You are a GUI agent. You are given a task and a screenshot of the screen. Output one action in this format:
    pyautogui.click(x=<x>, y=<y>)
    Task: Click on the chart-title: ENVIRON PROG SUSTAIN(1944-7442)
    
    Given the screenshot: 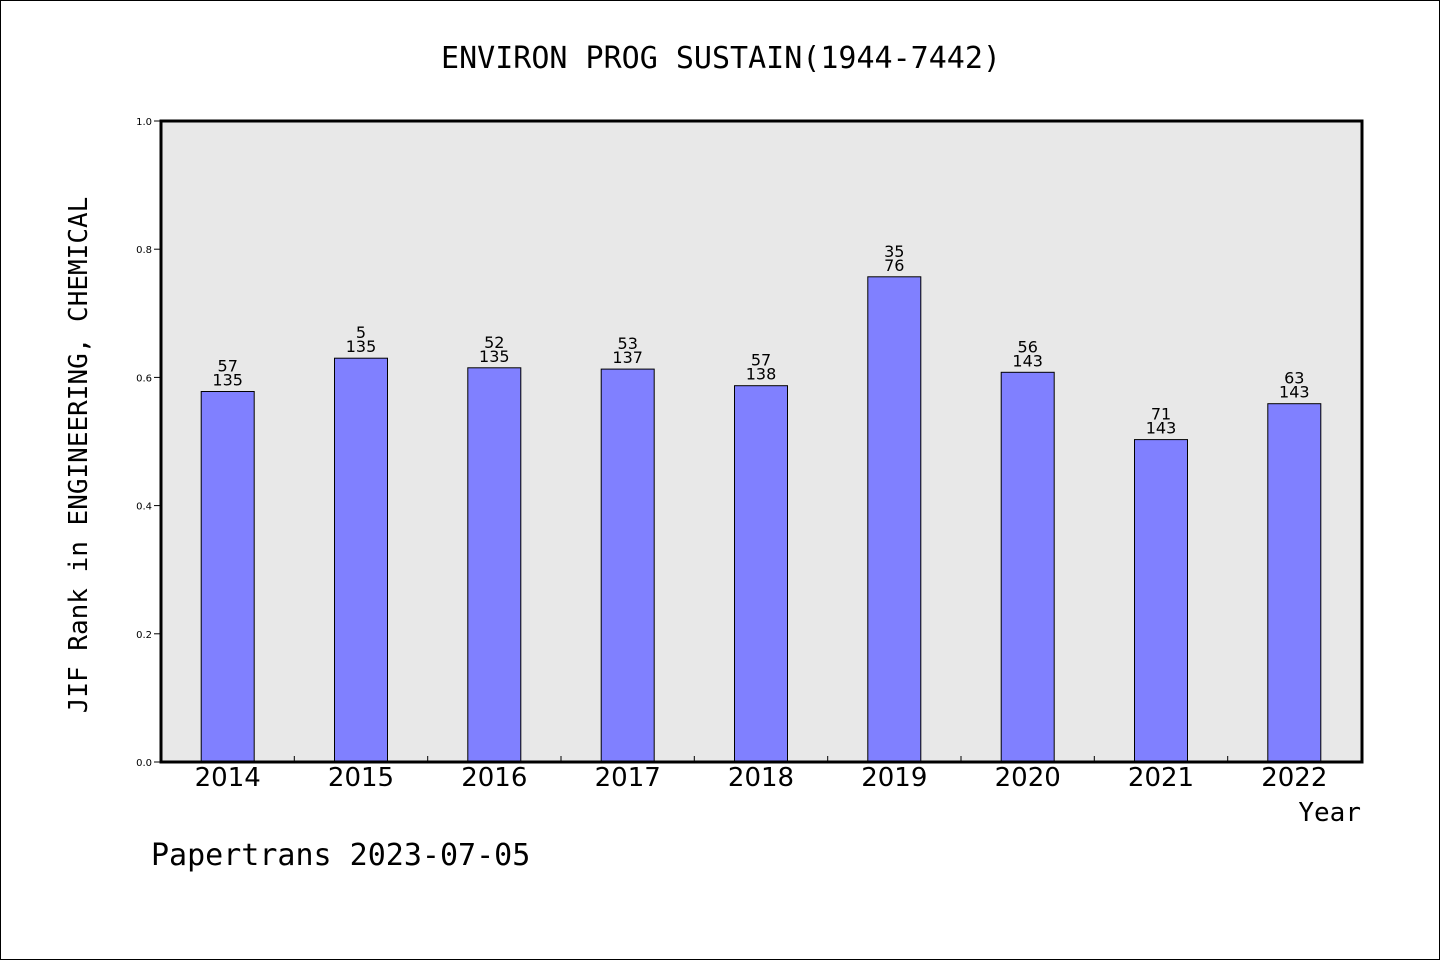 What is the action you would take?
    pyautogui.click(x=721, y=58)
    